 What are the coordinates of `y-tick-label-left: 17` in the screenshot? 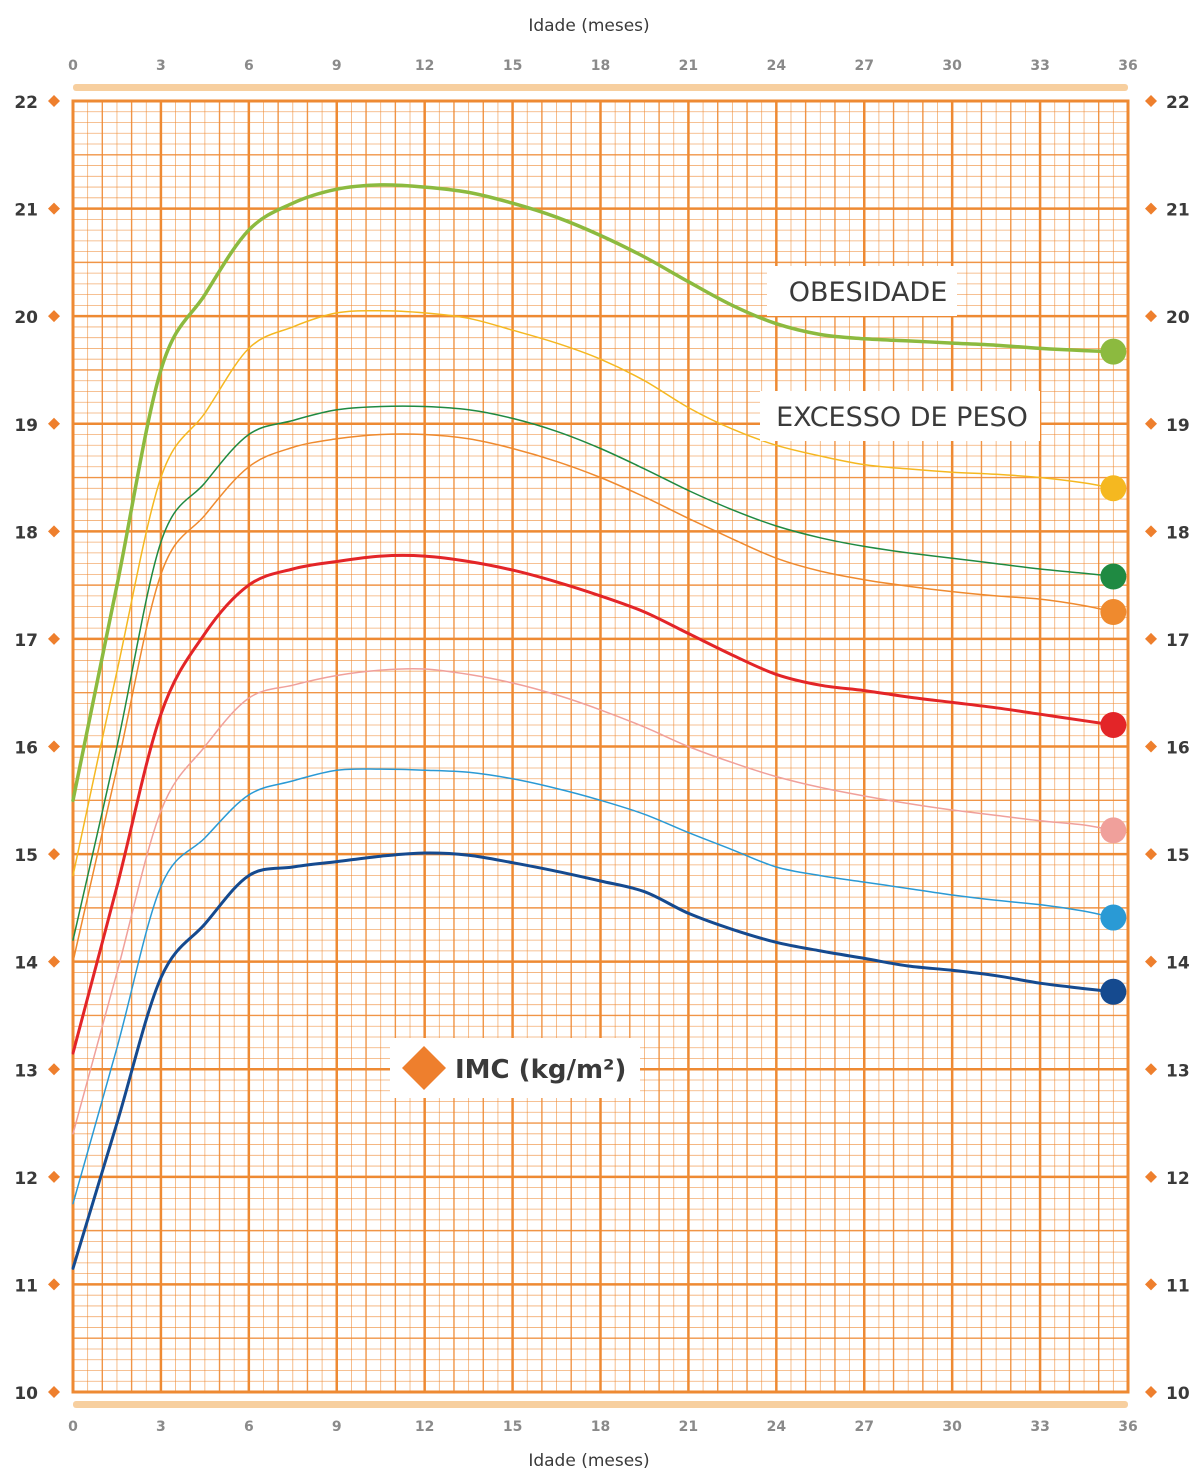 It's located at (26, 641).